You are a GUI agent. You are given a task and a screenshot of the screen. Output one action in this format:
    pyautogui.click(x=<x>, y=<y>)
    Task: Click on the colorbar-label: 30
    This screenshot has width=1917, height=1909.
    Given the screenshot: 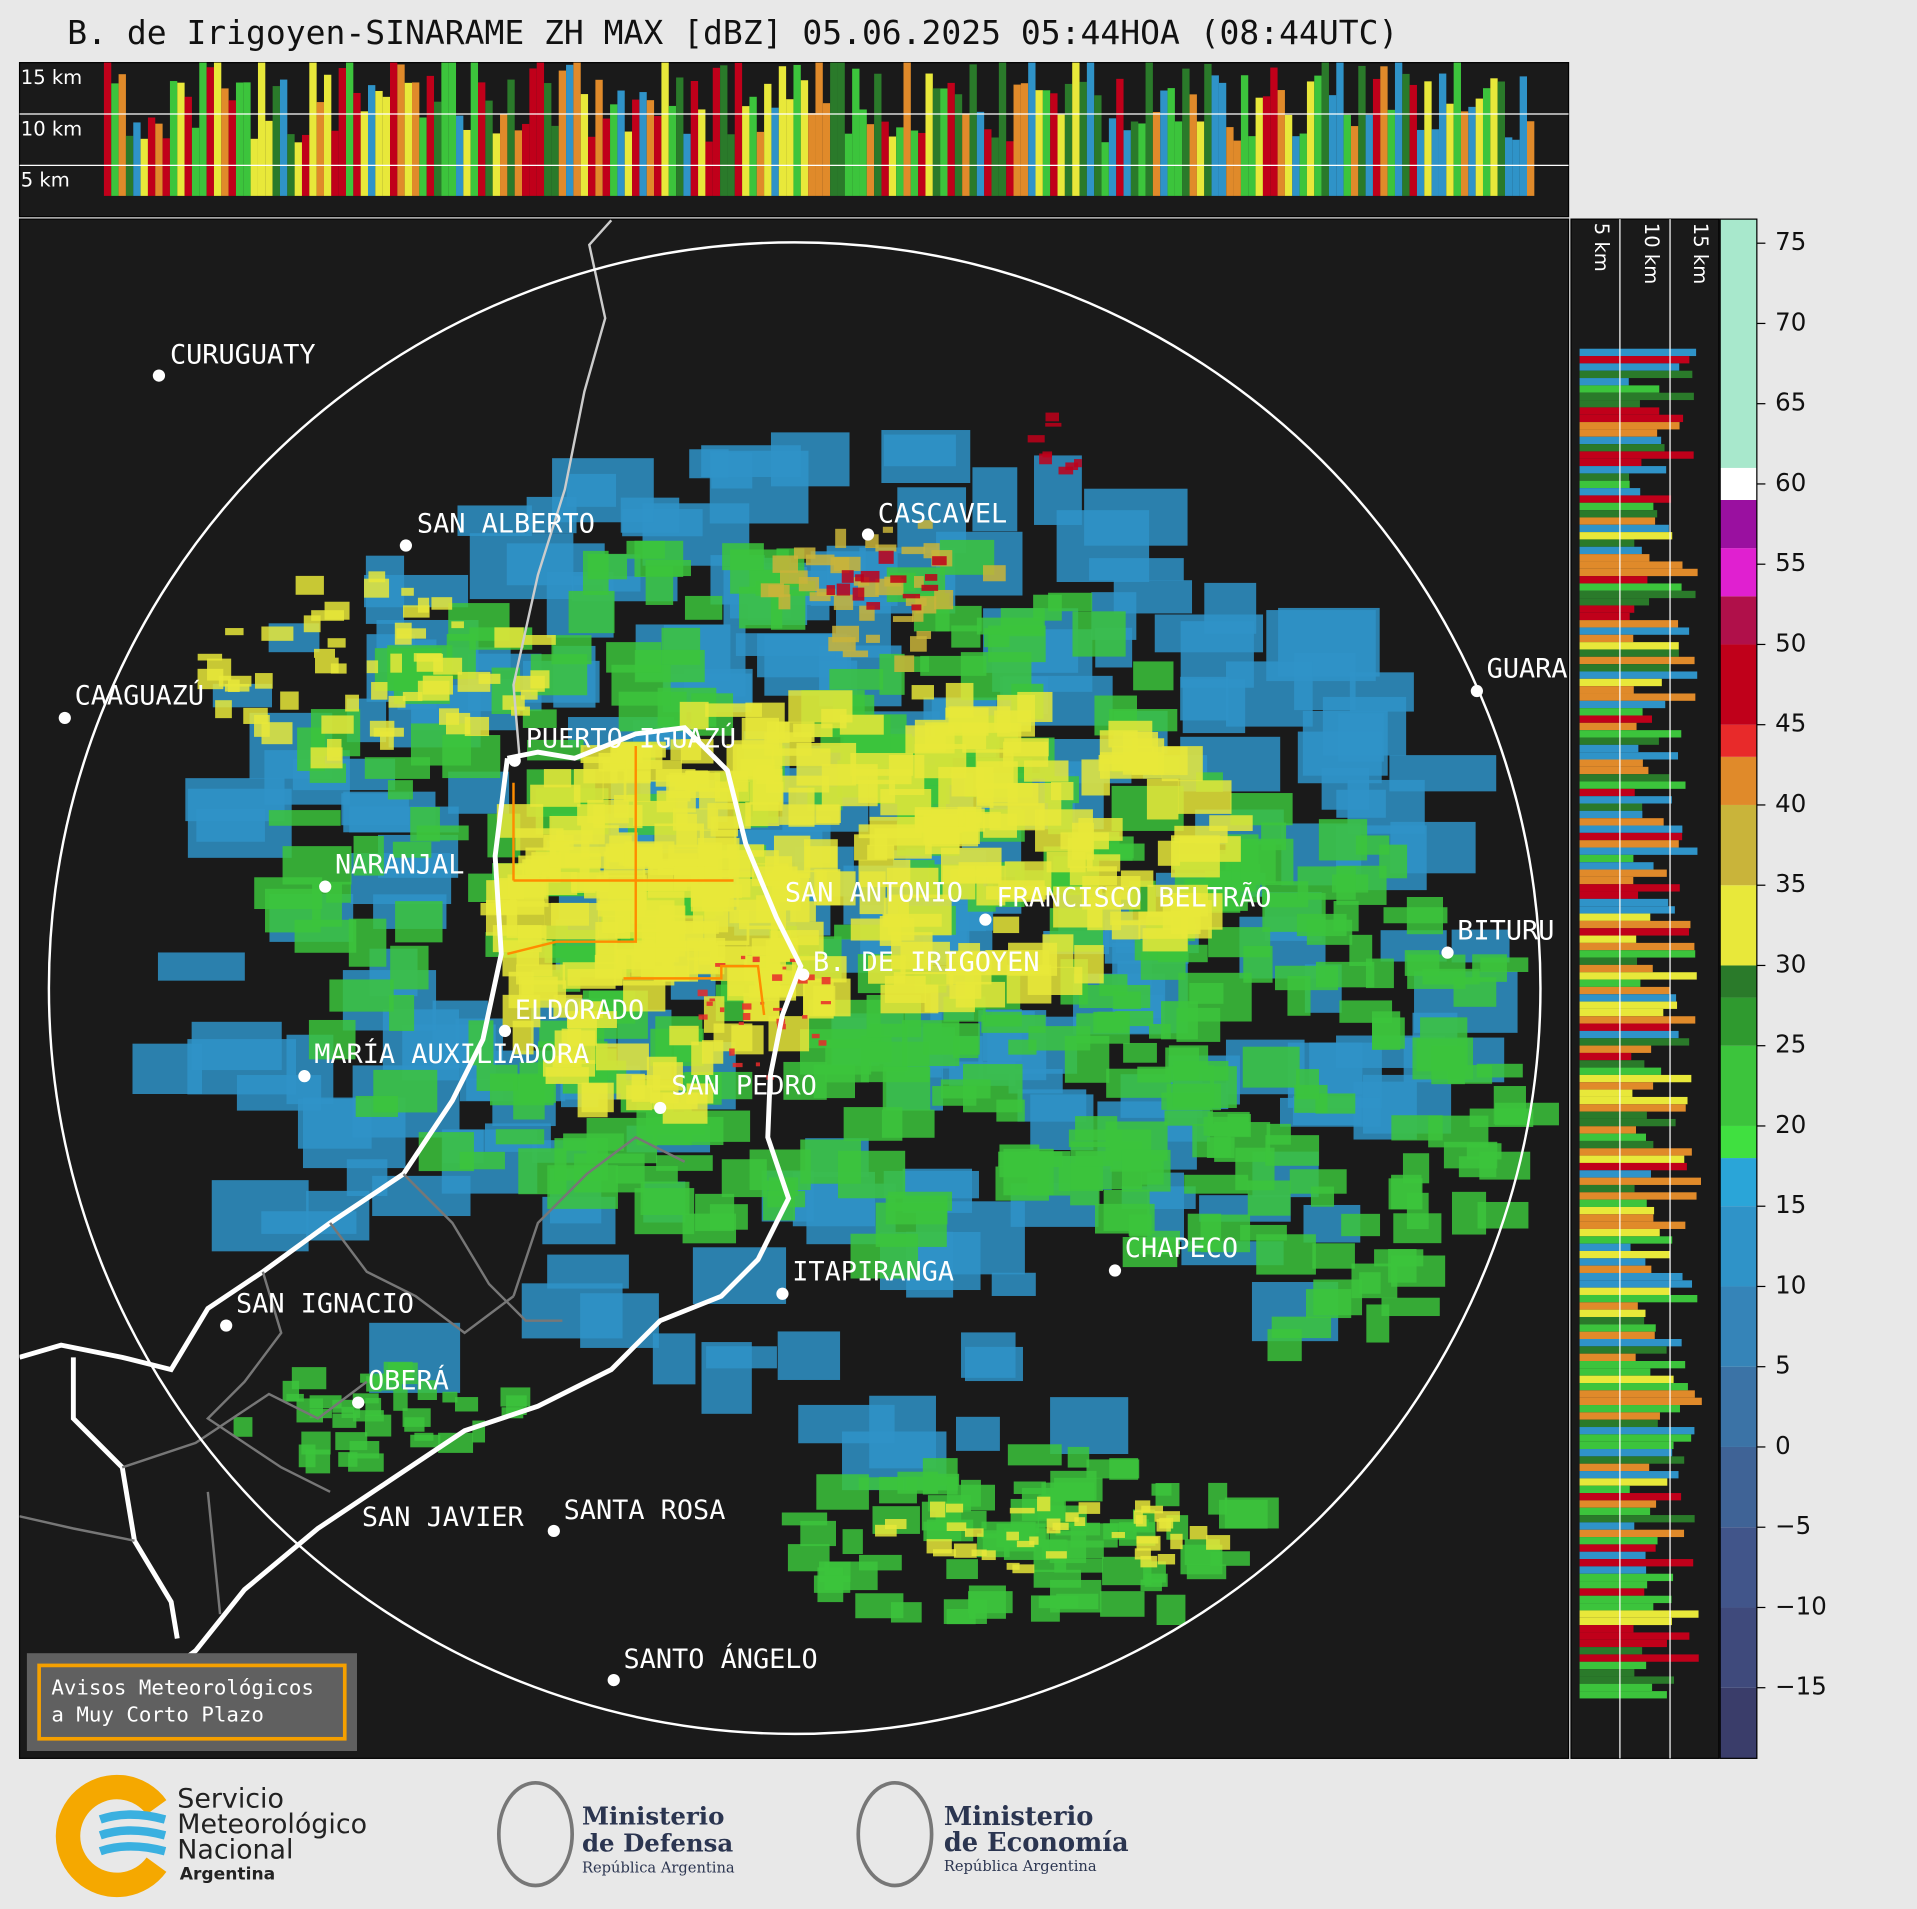 What is the action you would take?
    pyautogui.click(x=1790, y=963)
    